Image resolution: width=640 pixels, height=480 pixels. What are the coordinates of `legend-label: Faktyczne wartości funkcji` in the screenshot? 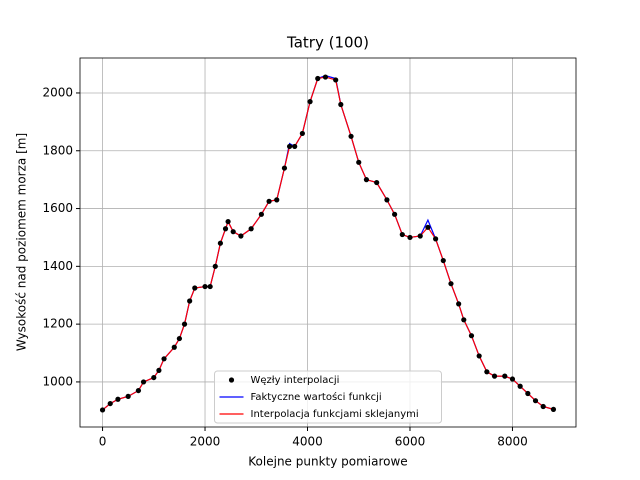 It's located at (316, 397).